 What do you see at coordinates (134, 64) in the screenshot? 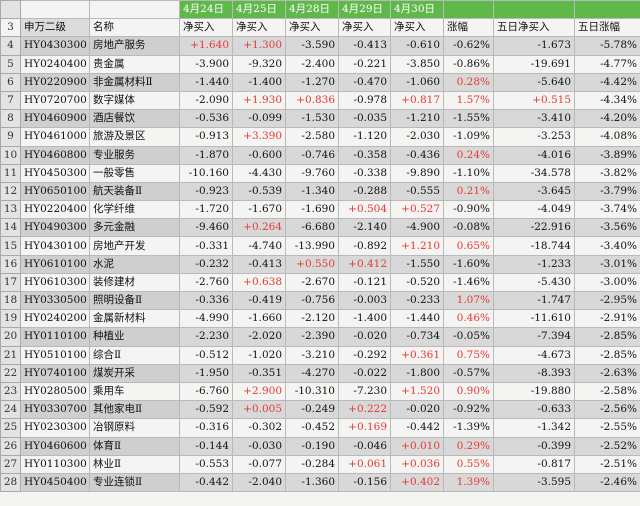
I see `cell-name: 贵金属` at bounding box center [134, 64].